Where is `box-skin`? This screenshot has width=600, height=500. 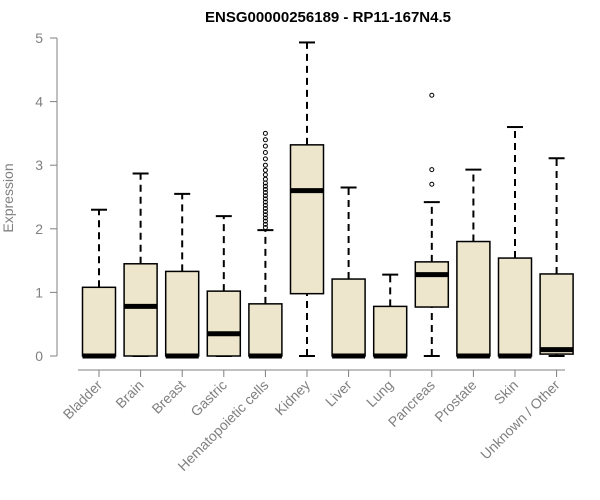 box-skin is located at coordinates (515, 242).